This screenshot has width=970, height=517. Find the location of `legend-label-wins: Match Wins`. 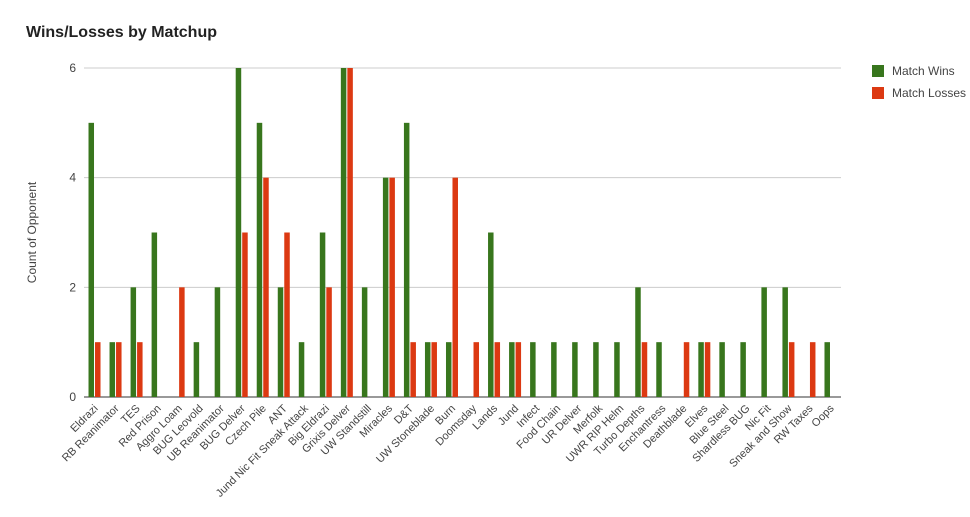

legend-label-wins: Match Wins is located at coordinates (923, 71).